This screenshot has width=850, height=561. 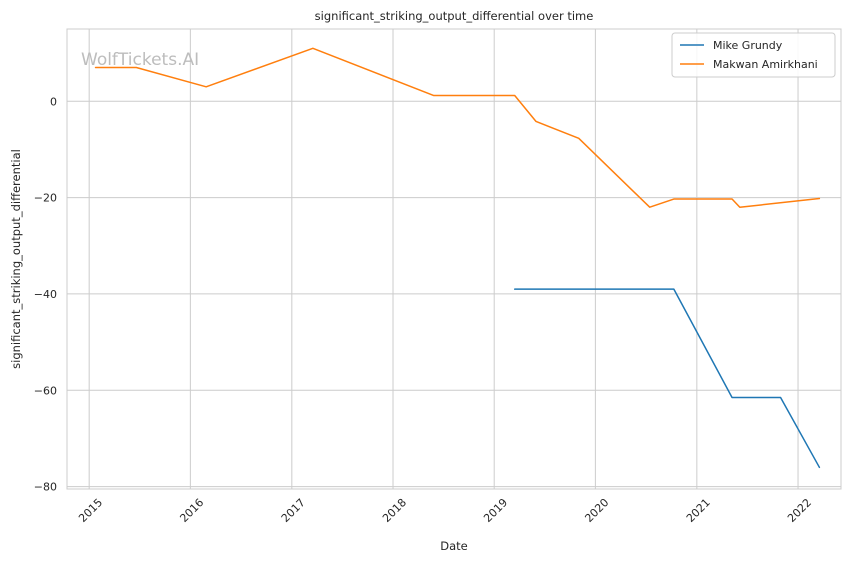 I want to click on y-tick-label: −60, so click(x=45, y=390).